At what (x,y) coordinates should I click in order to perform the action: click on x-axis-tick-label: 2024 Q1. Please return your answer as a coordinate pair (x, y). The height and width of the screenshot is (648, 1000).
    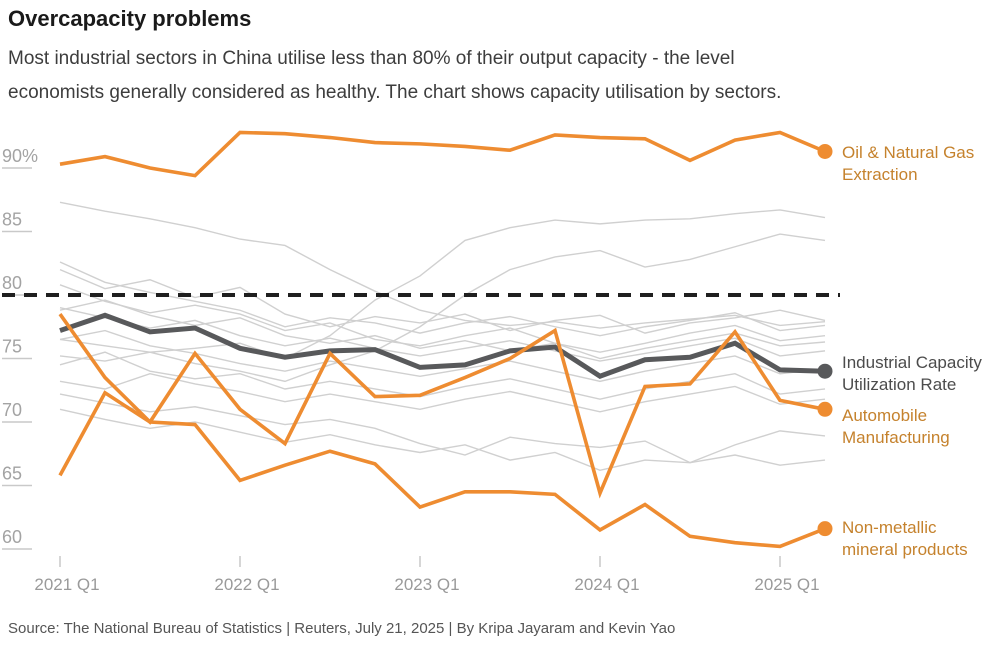
    Looking at the image, I should click on (606, 584).